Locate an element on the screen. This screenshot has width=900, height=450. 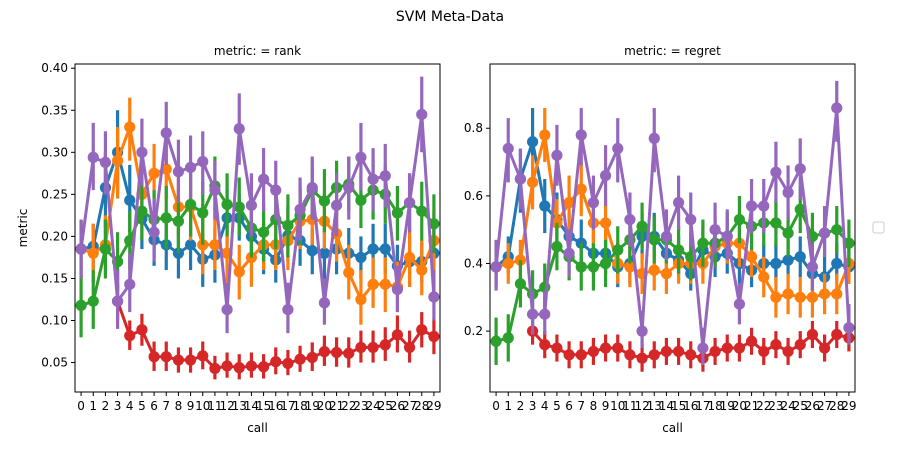
y-tick-label: 0.2 is located at coordinates (473, 331).